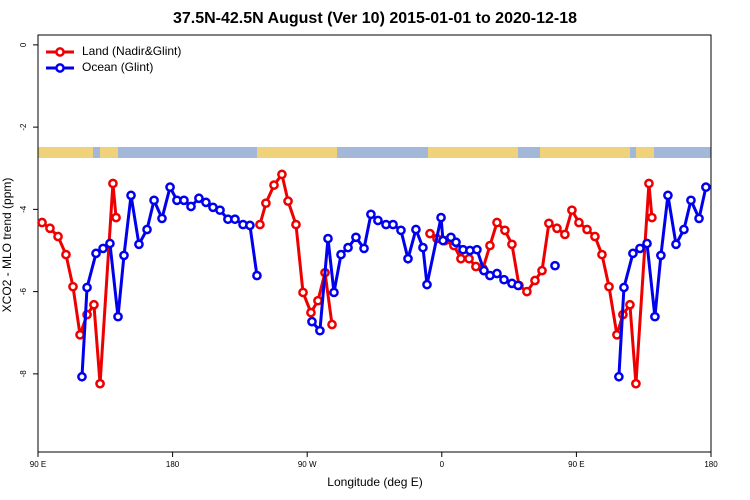  I want to click on x-tick-label: 90 W, so click(307, 464).